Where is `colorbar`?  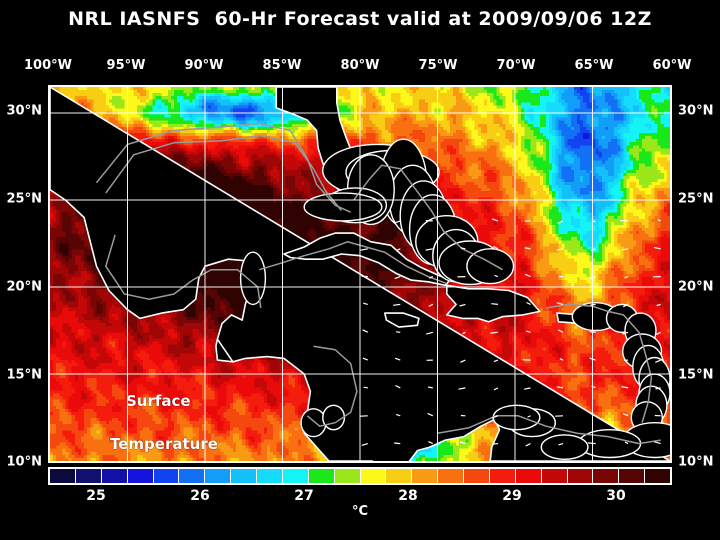
colorbar is located at coordinates (360, 476).